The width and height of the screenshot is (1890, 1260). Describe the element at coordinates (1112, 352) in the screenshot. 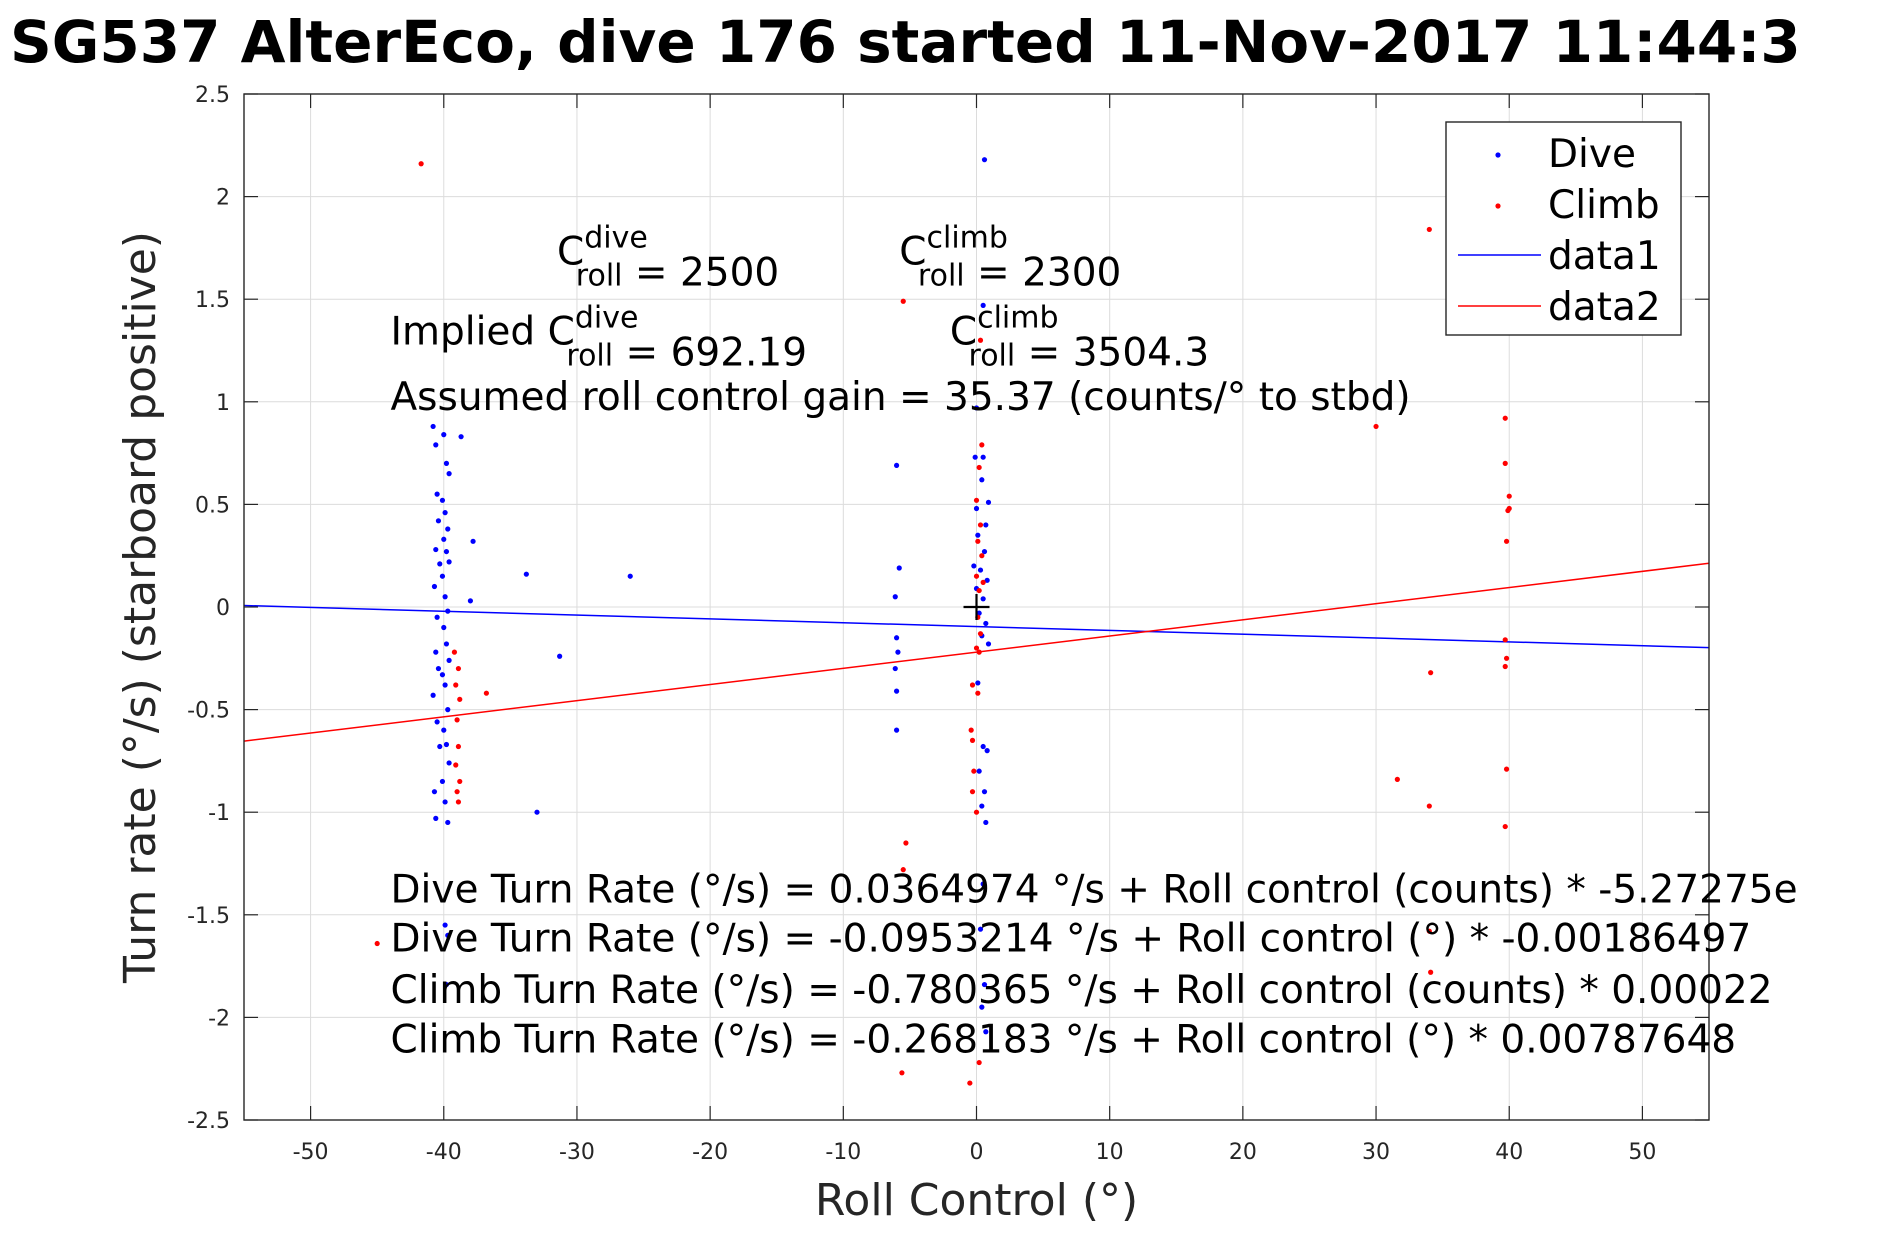

I see `annotation-segment: = 3504.3` at that location.